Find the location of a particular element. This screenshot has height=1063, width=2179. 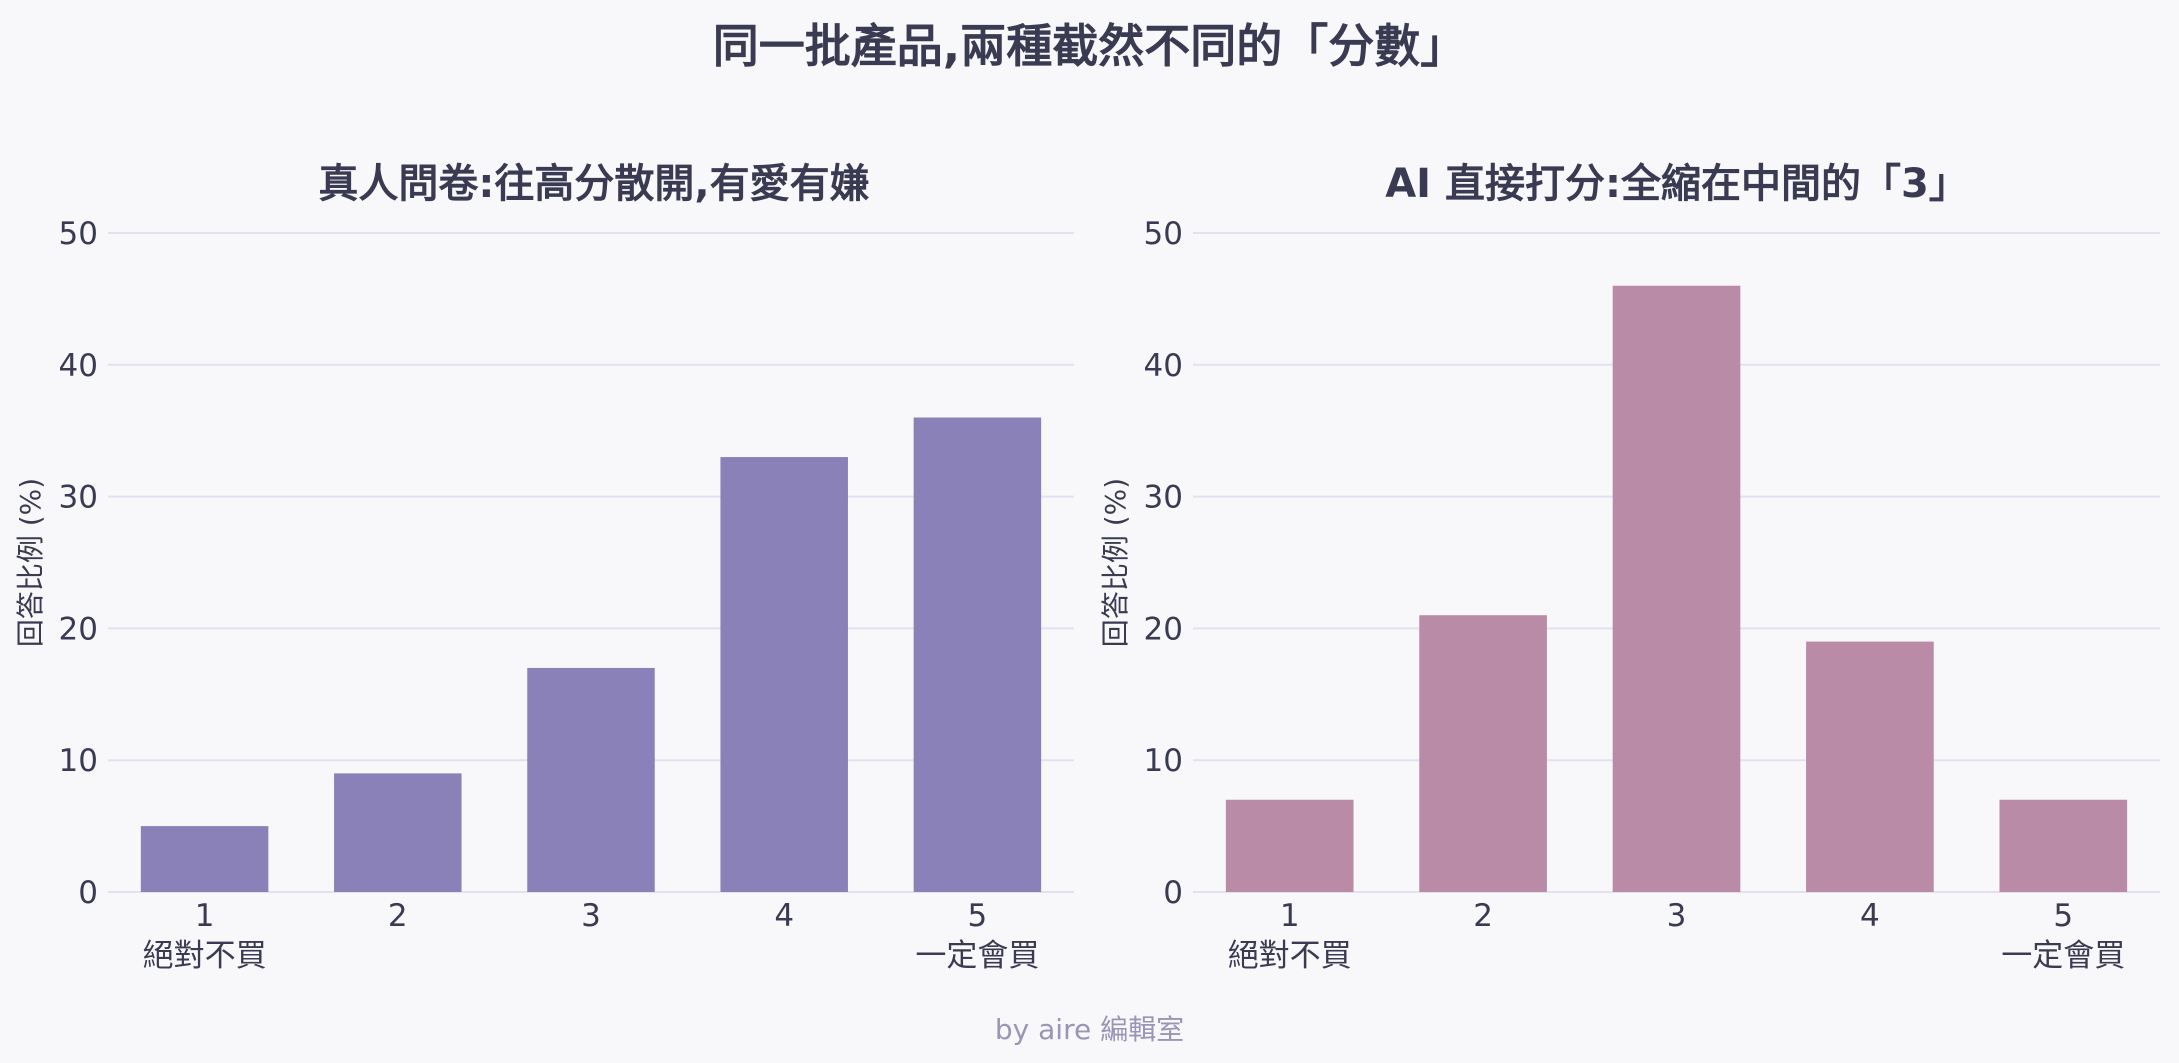

credit-text: by aire 編輯室 is located at coordinates (1089, 1029).